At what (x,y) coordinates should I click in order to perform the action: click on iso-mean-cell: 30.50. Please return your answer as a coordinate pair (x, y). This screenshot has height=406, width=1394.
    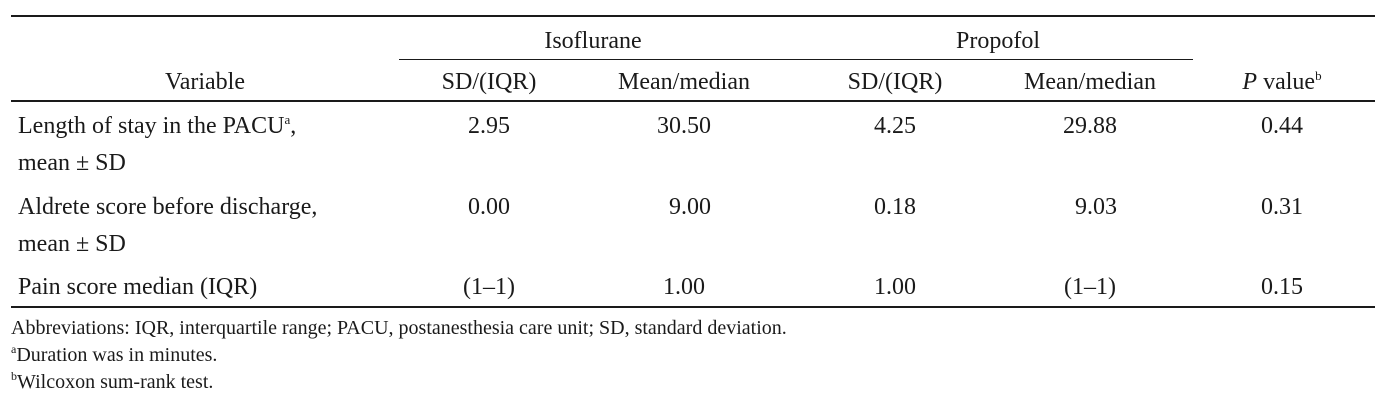
    Looking at the image, I should click on (684, 126).